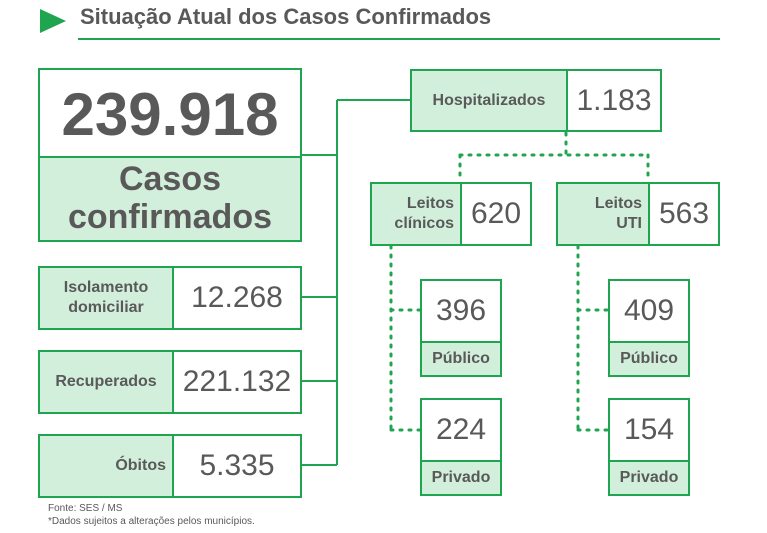 The width and height of the screenshot is (767, 533). I want to click on hospitalizados-value: 1.183, so click(614, 100).